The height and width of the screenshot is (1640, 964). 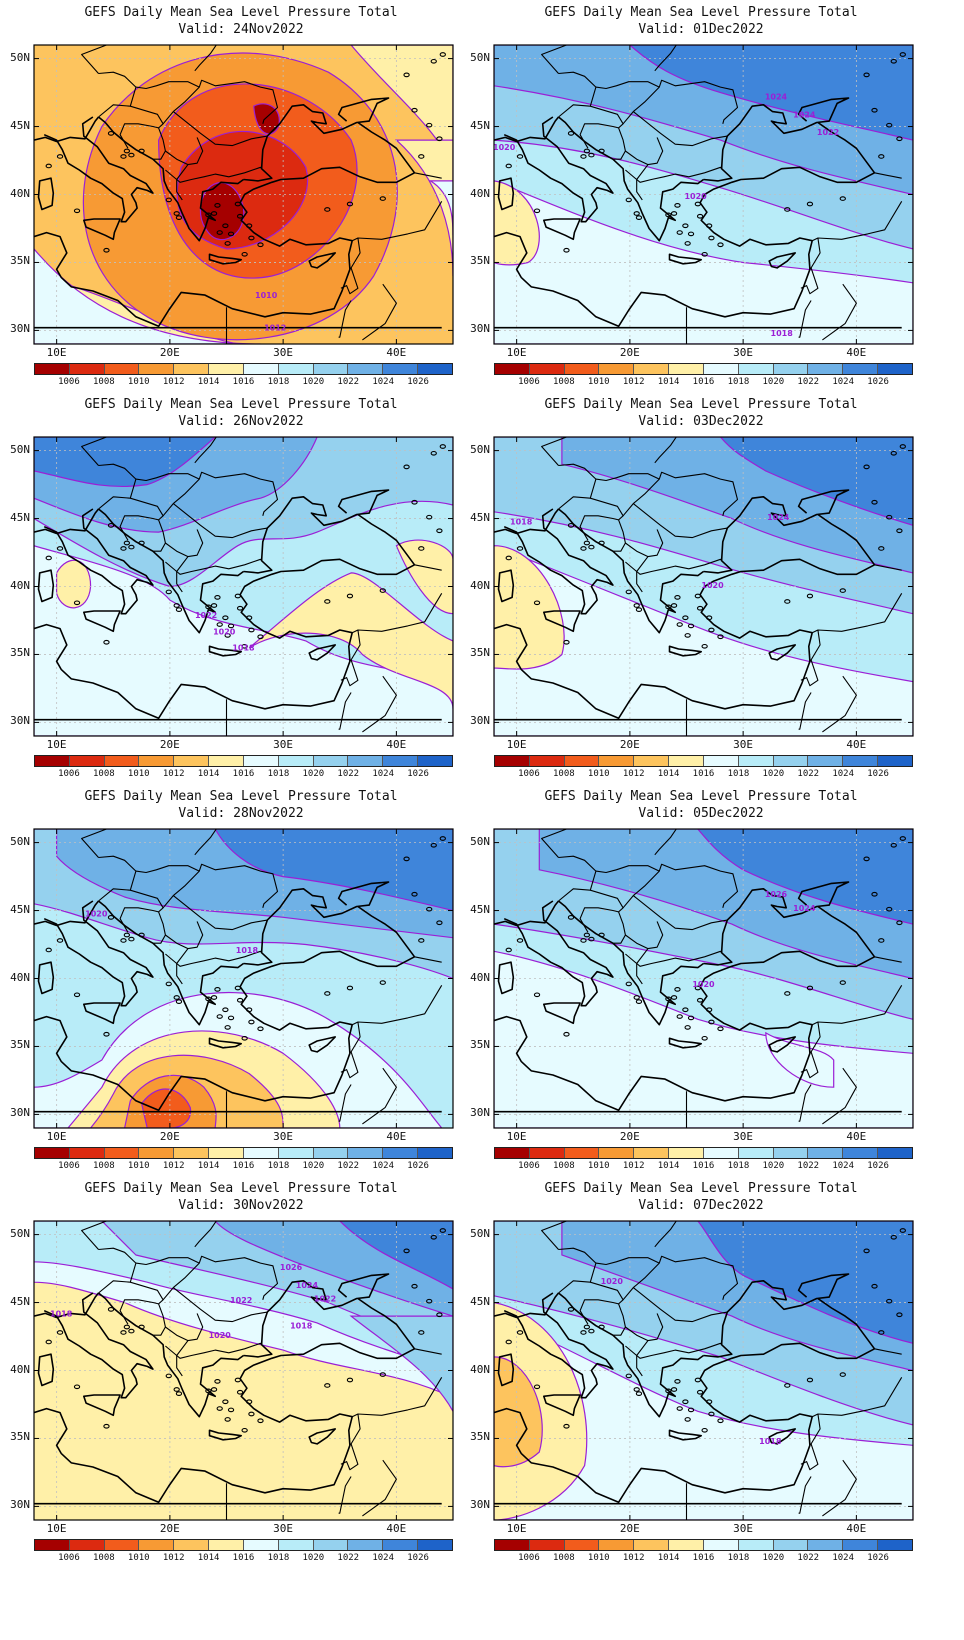 What do you see at coordinates (275, 328) in the screenshot?
I see `contour-label: 1012` at bounding box center [275, 328].